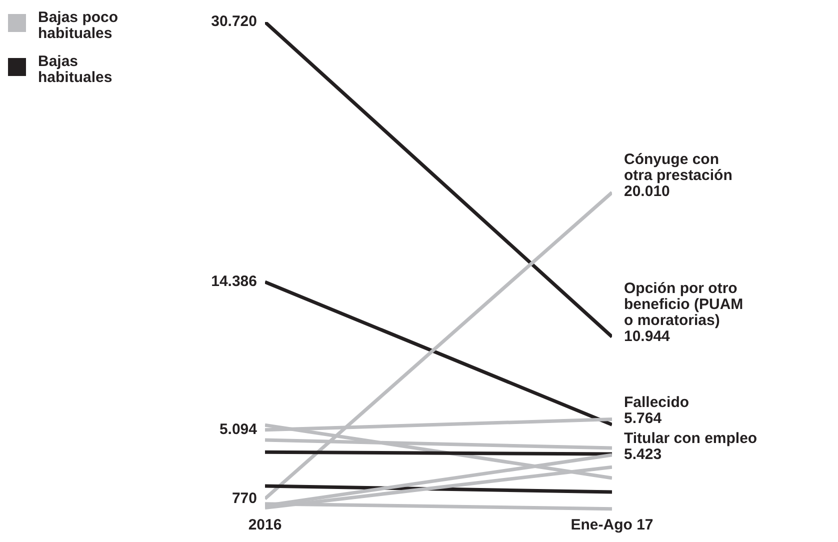 The width and height of the screenshot is (838, 542). Describe the element at coordinates (657, 411) in the screenshot. I see `data-label: Fallecido 5.764` at that location.